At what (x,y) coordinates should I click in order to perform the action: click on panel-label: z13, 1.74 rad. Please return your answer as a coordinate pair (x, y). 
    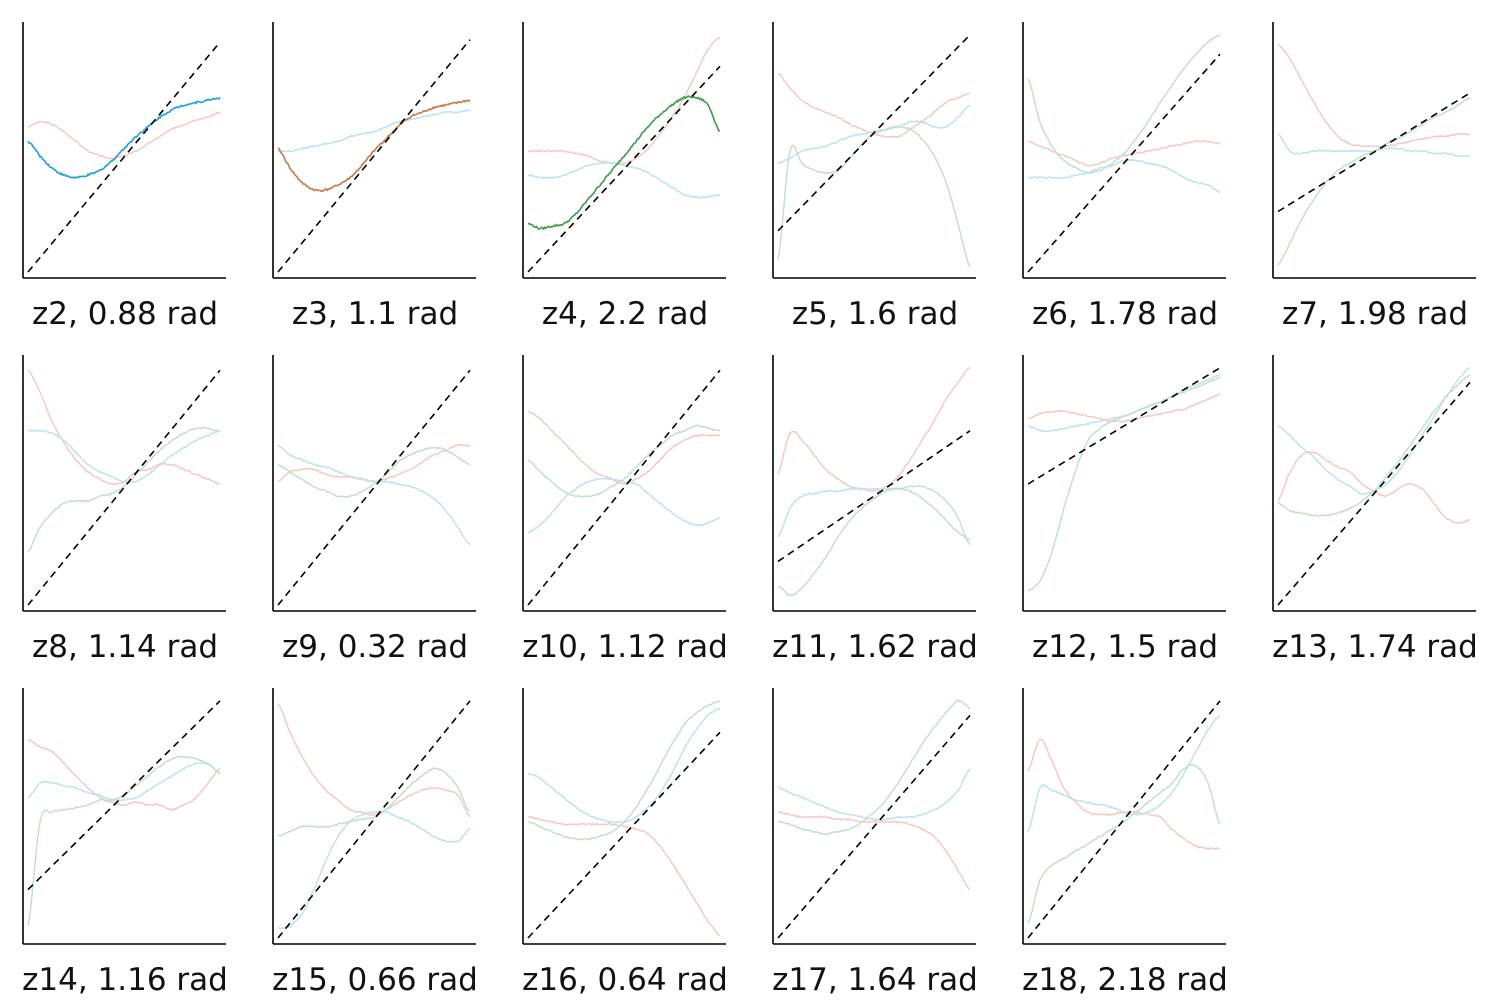
    Looking at the image, I should click on (1375, 647).